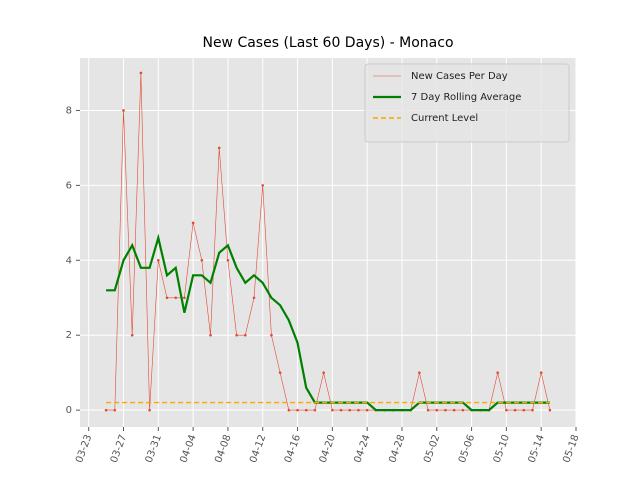 The height and width of the screenshot is (484, 640). What do you see at coordinates (69, 410) in the screenshot?
I see `y-tick-label: 0` at bounding box center [69, 410].